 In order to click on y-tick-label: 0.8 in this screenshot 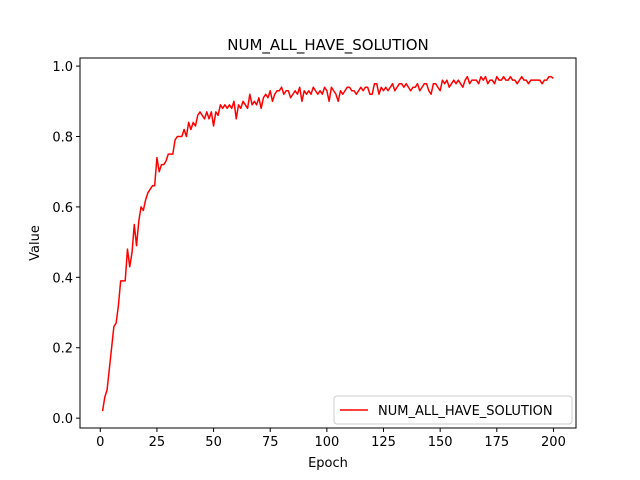, I will do `click(62, 138)`.